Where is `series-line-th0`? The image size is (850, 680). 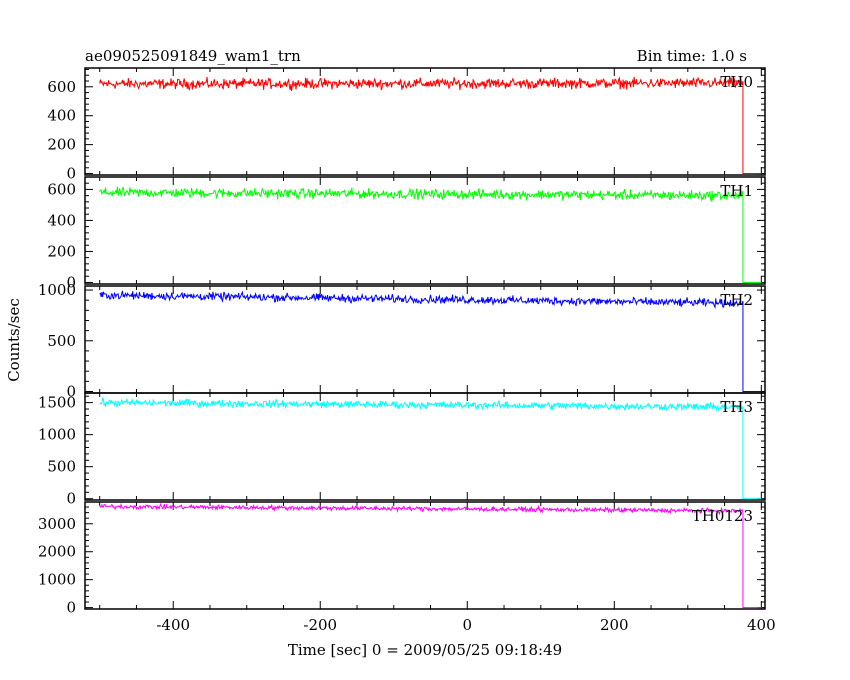
series-line-th0 is located at coordinates (430, 125).